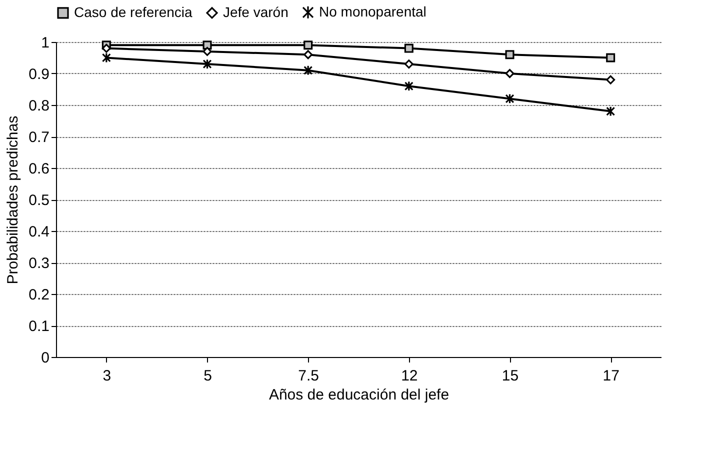 The image size is (708, 453). Describe the element at coordinates (39, 137) in the screenshot. I see `y-tick-label: 0.7` at that location.